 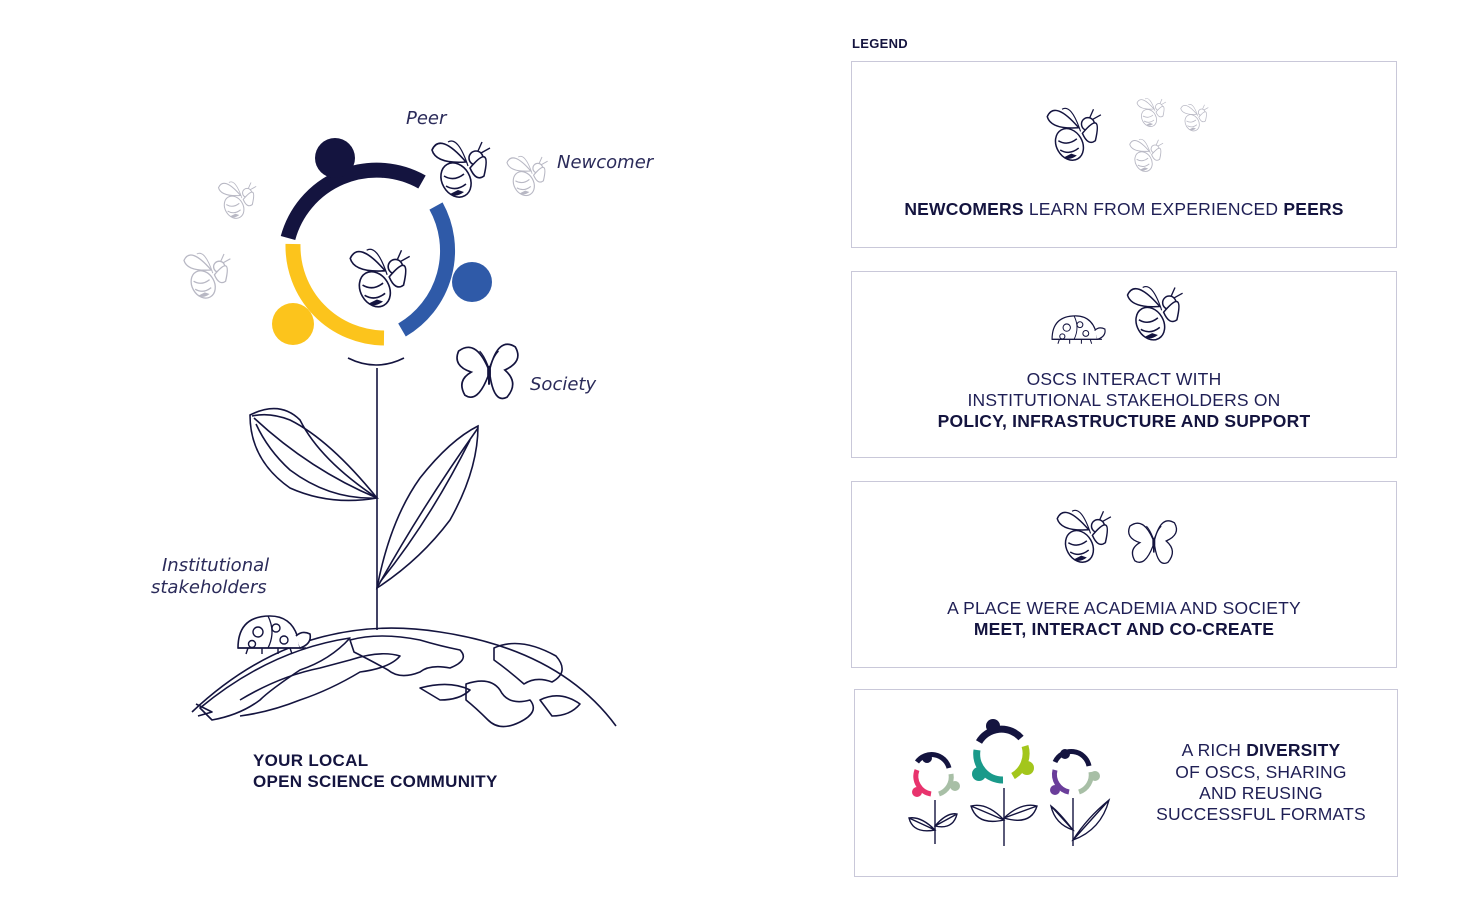 What do you see at coordinates (382, 242) in the screenshot?
I see `community-ring-icon` at bounding box center [382, 242].